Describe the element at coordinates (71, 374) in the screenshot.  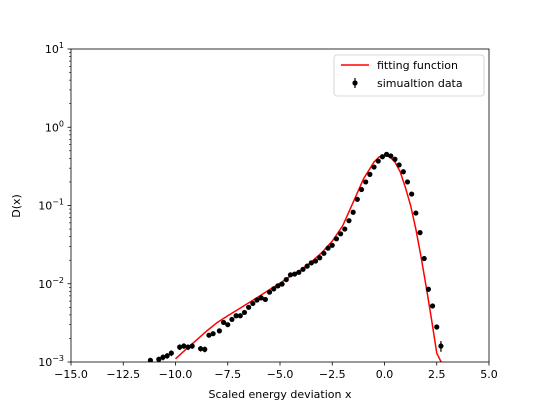
I see `x-tick-label: −15.0` at that location.